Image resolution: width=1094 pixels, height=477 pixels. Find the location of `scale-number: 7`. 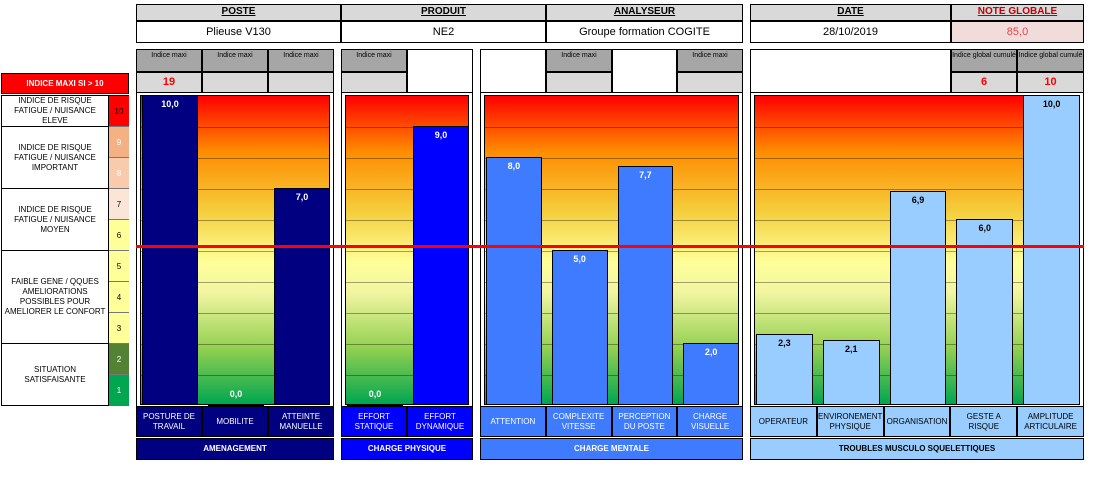

scale-number: 7 is located at coordinates (119, 204).